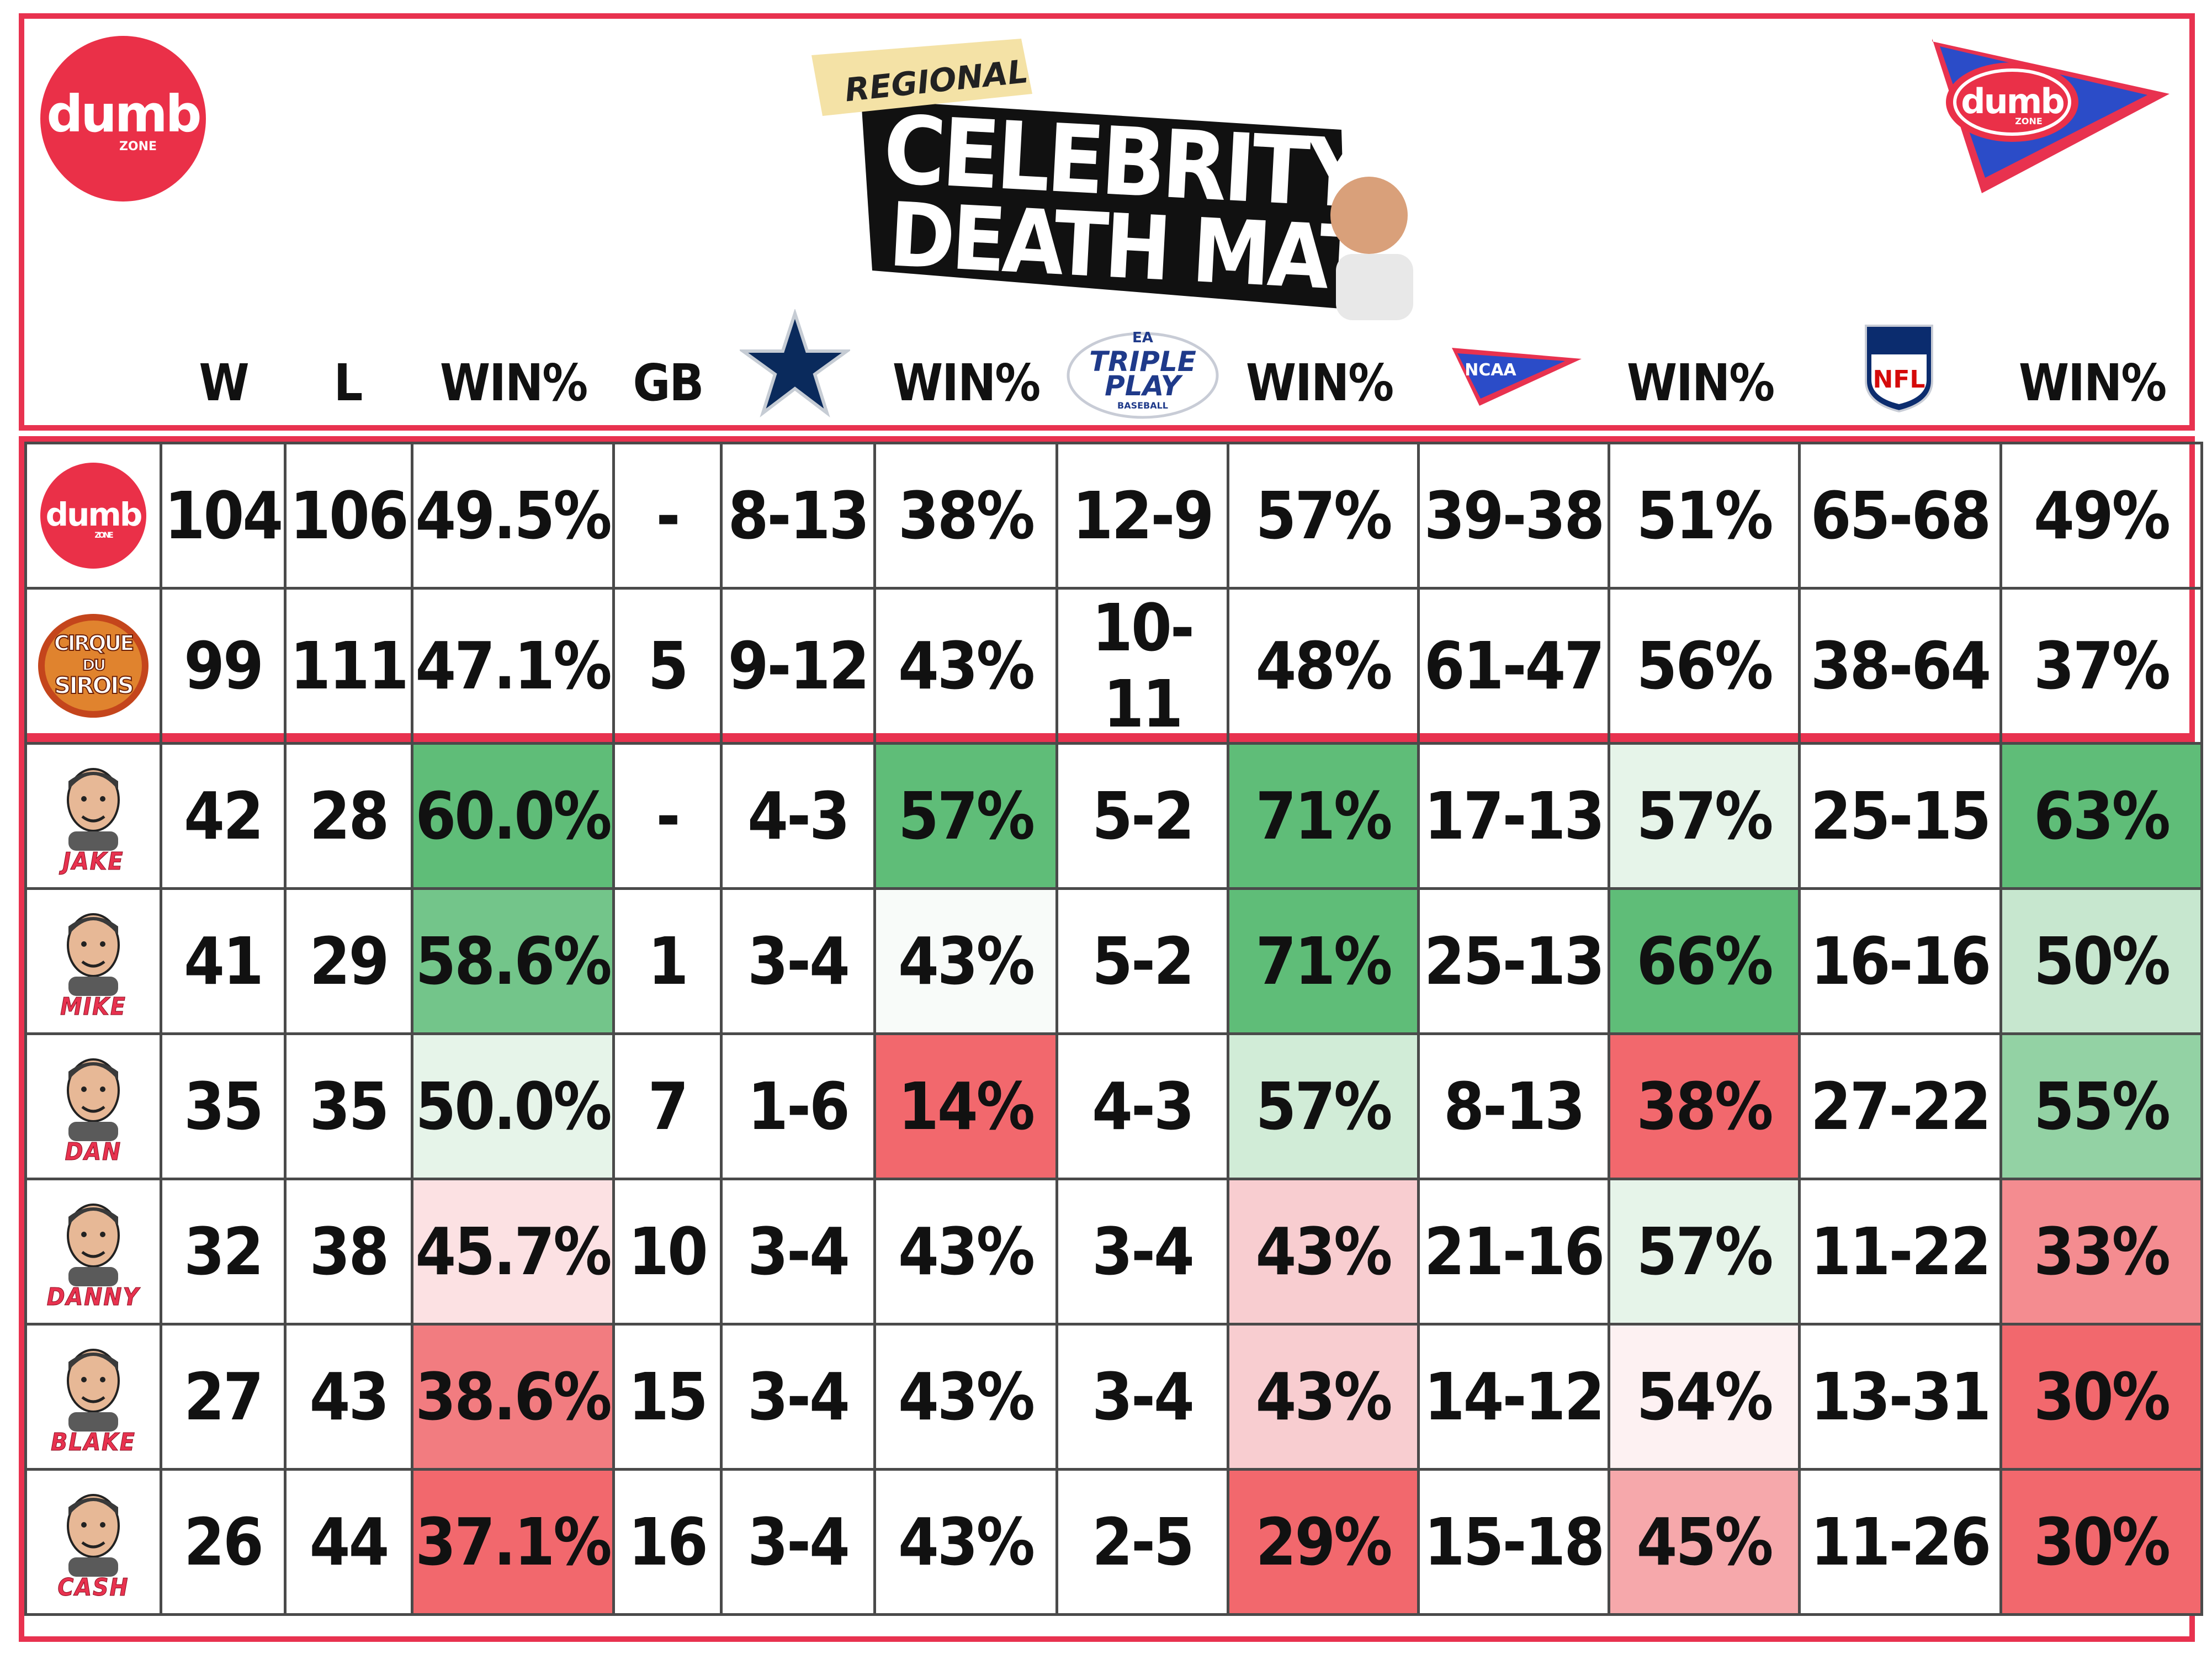  I want to click on team-pct-cell: 47.1%, so click(513, 666).